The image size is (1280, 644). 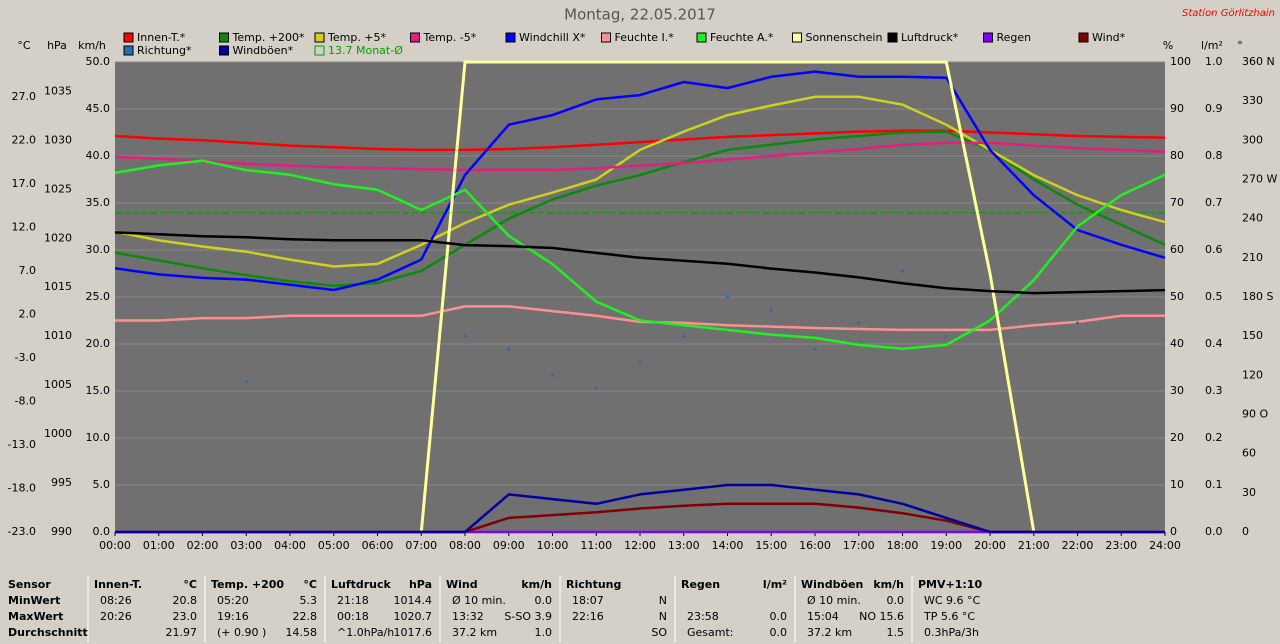 What do you see at coordinates (98, 390) in the screenshot?
I see `y-tick-label: 15.0` at bounding box center [98, 390].